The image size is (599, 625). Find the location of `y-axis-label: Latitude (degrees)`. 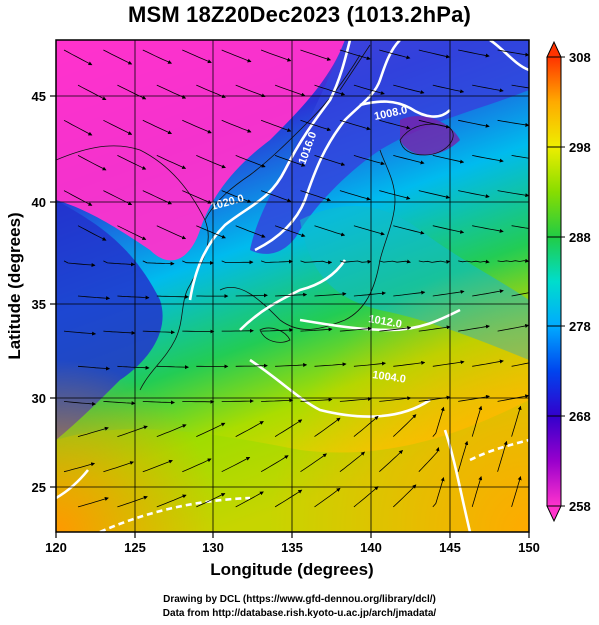

y-axis-label: Latitude (degrees) is located at coordinates (14, 285).